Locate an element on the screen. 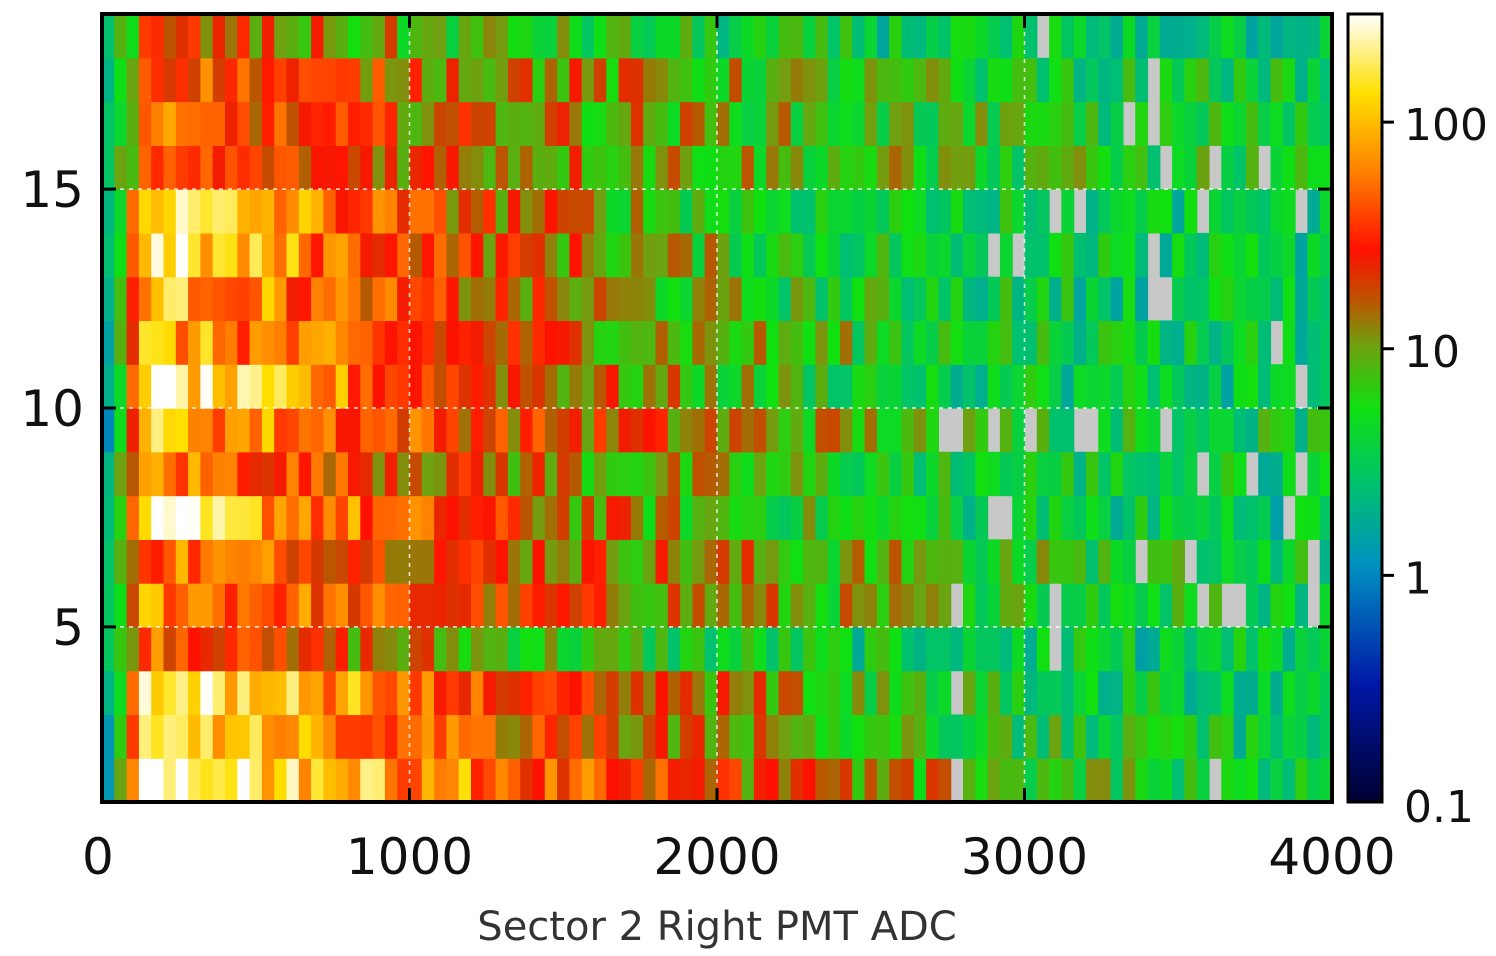  colorbar-tick-label: 0.1 is located at coordinates (1439, 807).